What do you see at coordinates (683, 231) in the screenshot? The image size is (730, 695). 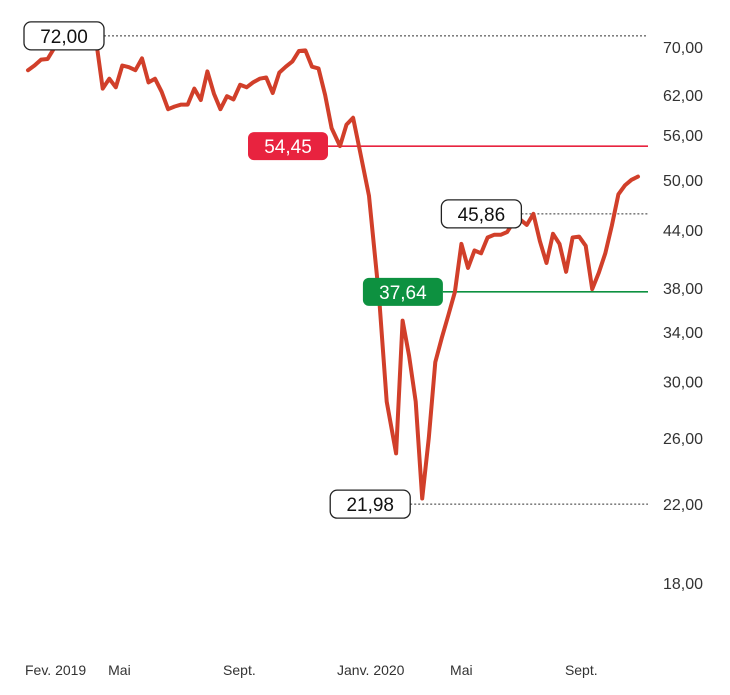 I see `y-tick-label: 44,00` at bounding box center [683, 231].